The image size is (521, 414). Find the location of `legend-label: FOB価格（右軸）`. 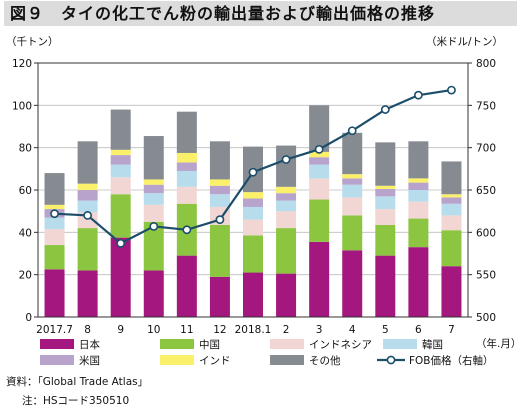

legend-label: FOB価格（右軸） is located at coordinates (451, 360).